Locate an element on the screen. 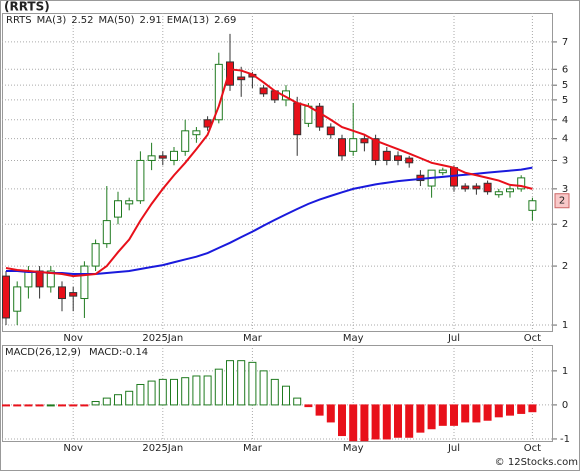 The image size is (580, 471). legend-text: MA(50) is located at coordinates (117, 20).